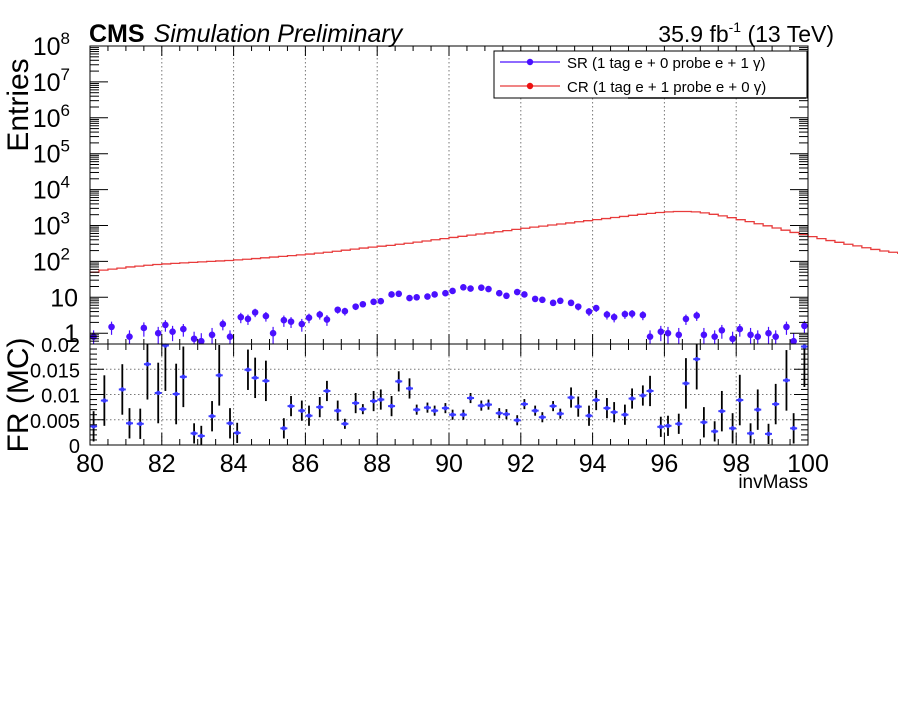 The image size is (898, 728). Describe the element at coordinates (65, 253) in the screenshot. I see `tick-exponent: 2` at that location.